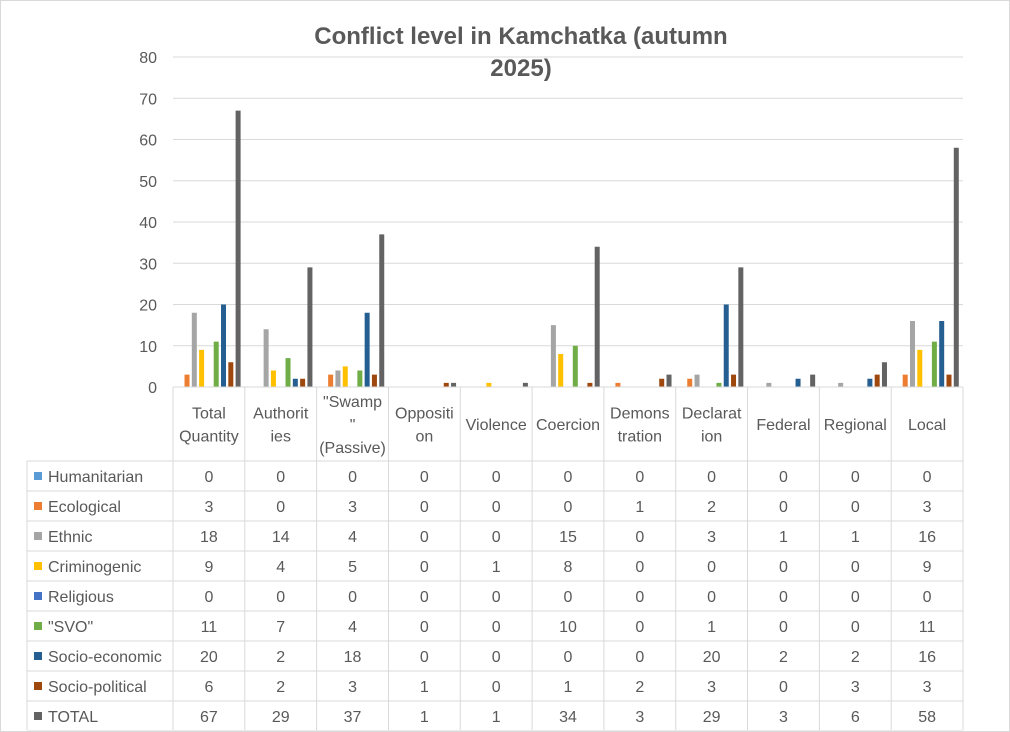  Describe the element at coordinates (280, 567) in the screenshot. I see `data-value: 4` at that location.